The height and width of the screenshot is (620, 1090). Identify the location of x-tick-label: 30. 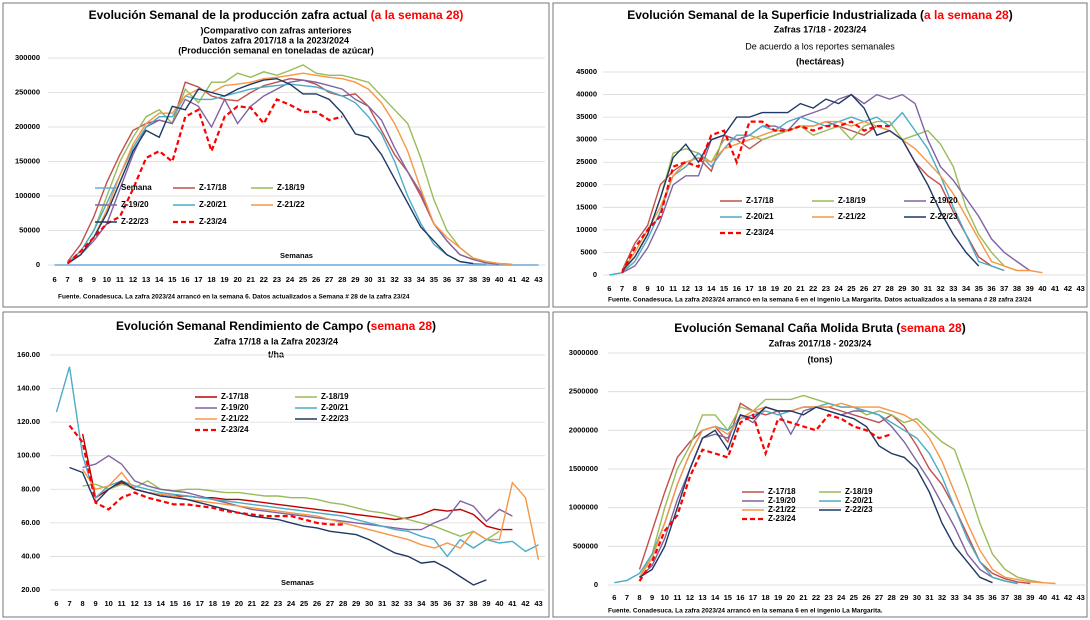
(917, 597).